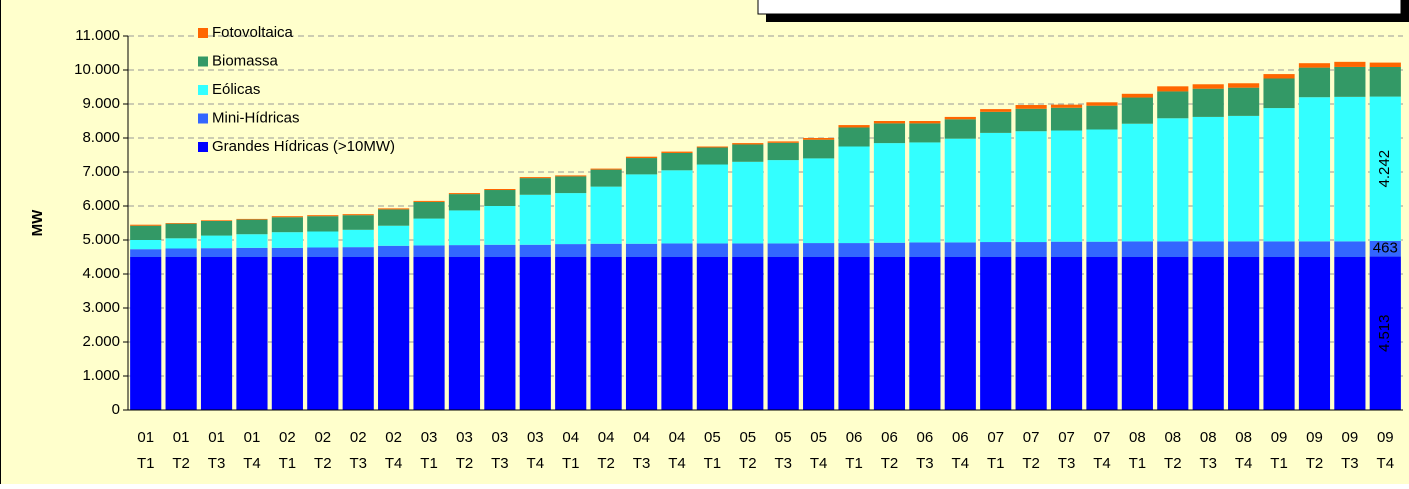 This screenshot has height=489, width=1409. Describe the element at coordinates (245, 60) in the screenshot. I see `legend-label: Biomassa` at that location.